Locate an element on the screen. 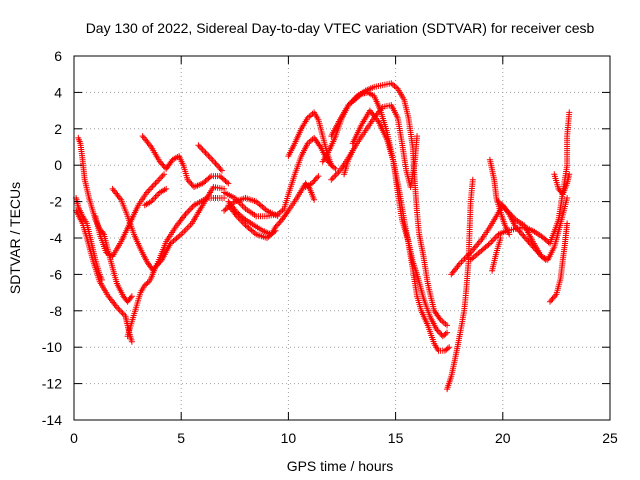 This screenshot has width=640, height=480. series-track-x is located at coordinates (499, 197).